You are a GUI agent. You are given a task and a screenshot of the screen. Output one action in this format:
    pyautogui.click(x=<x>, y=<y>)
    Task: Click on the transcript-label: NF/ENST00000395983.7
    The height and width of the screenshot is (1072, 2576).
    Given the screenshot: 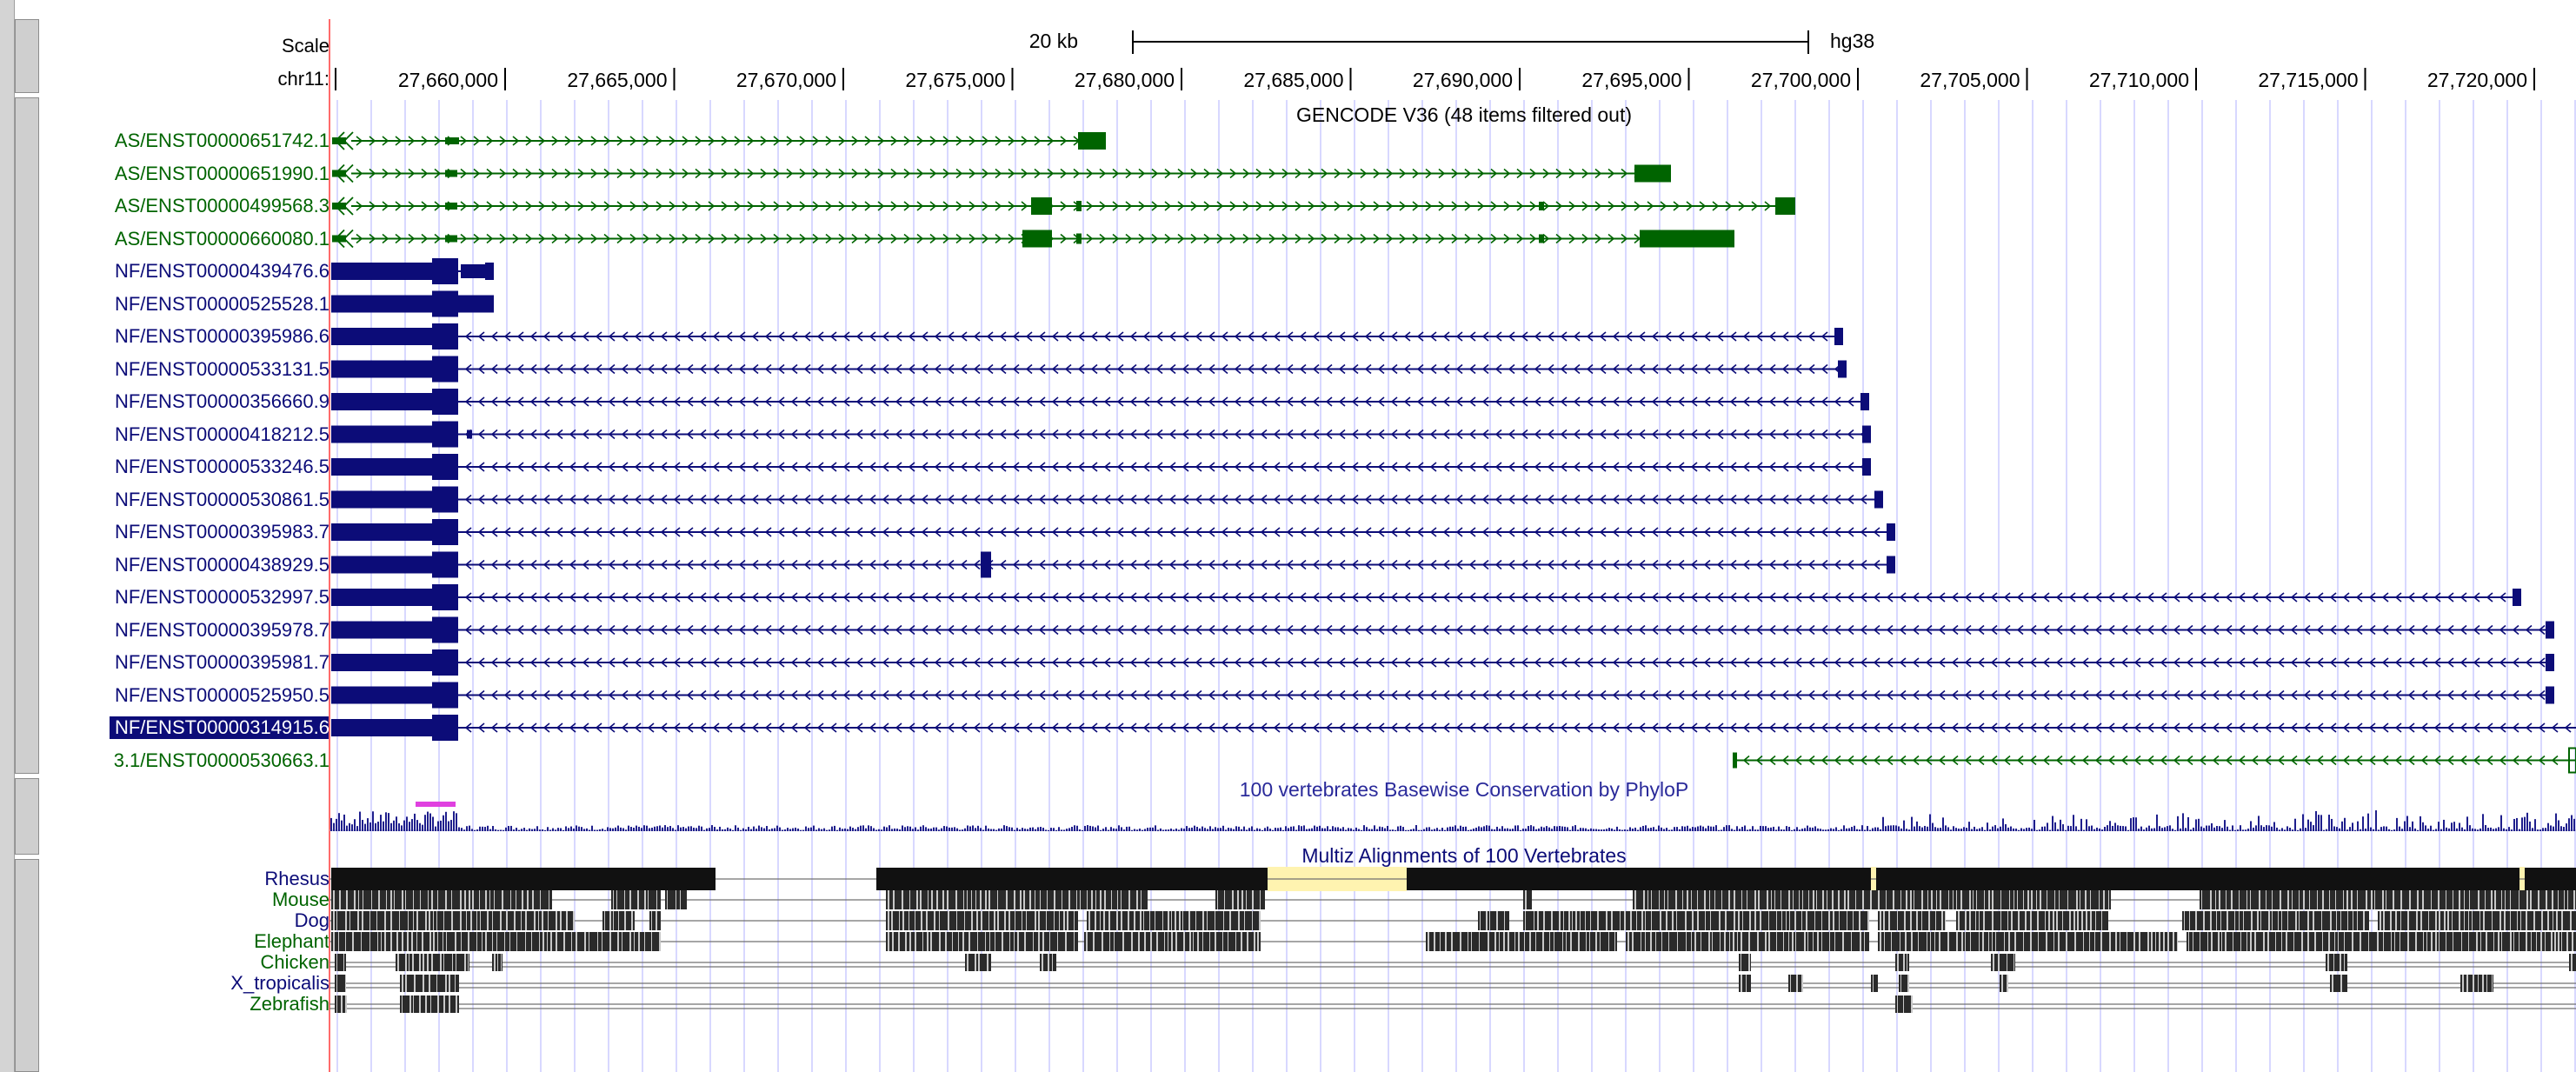 What is the action you would take?
    pyautogui.click(x=221, y=532)
    